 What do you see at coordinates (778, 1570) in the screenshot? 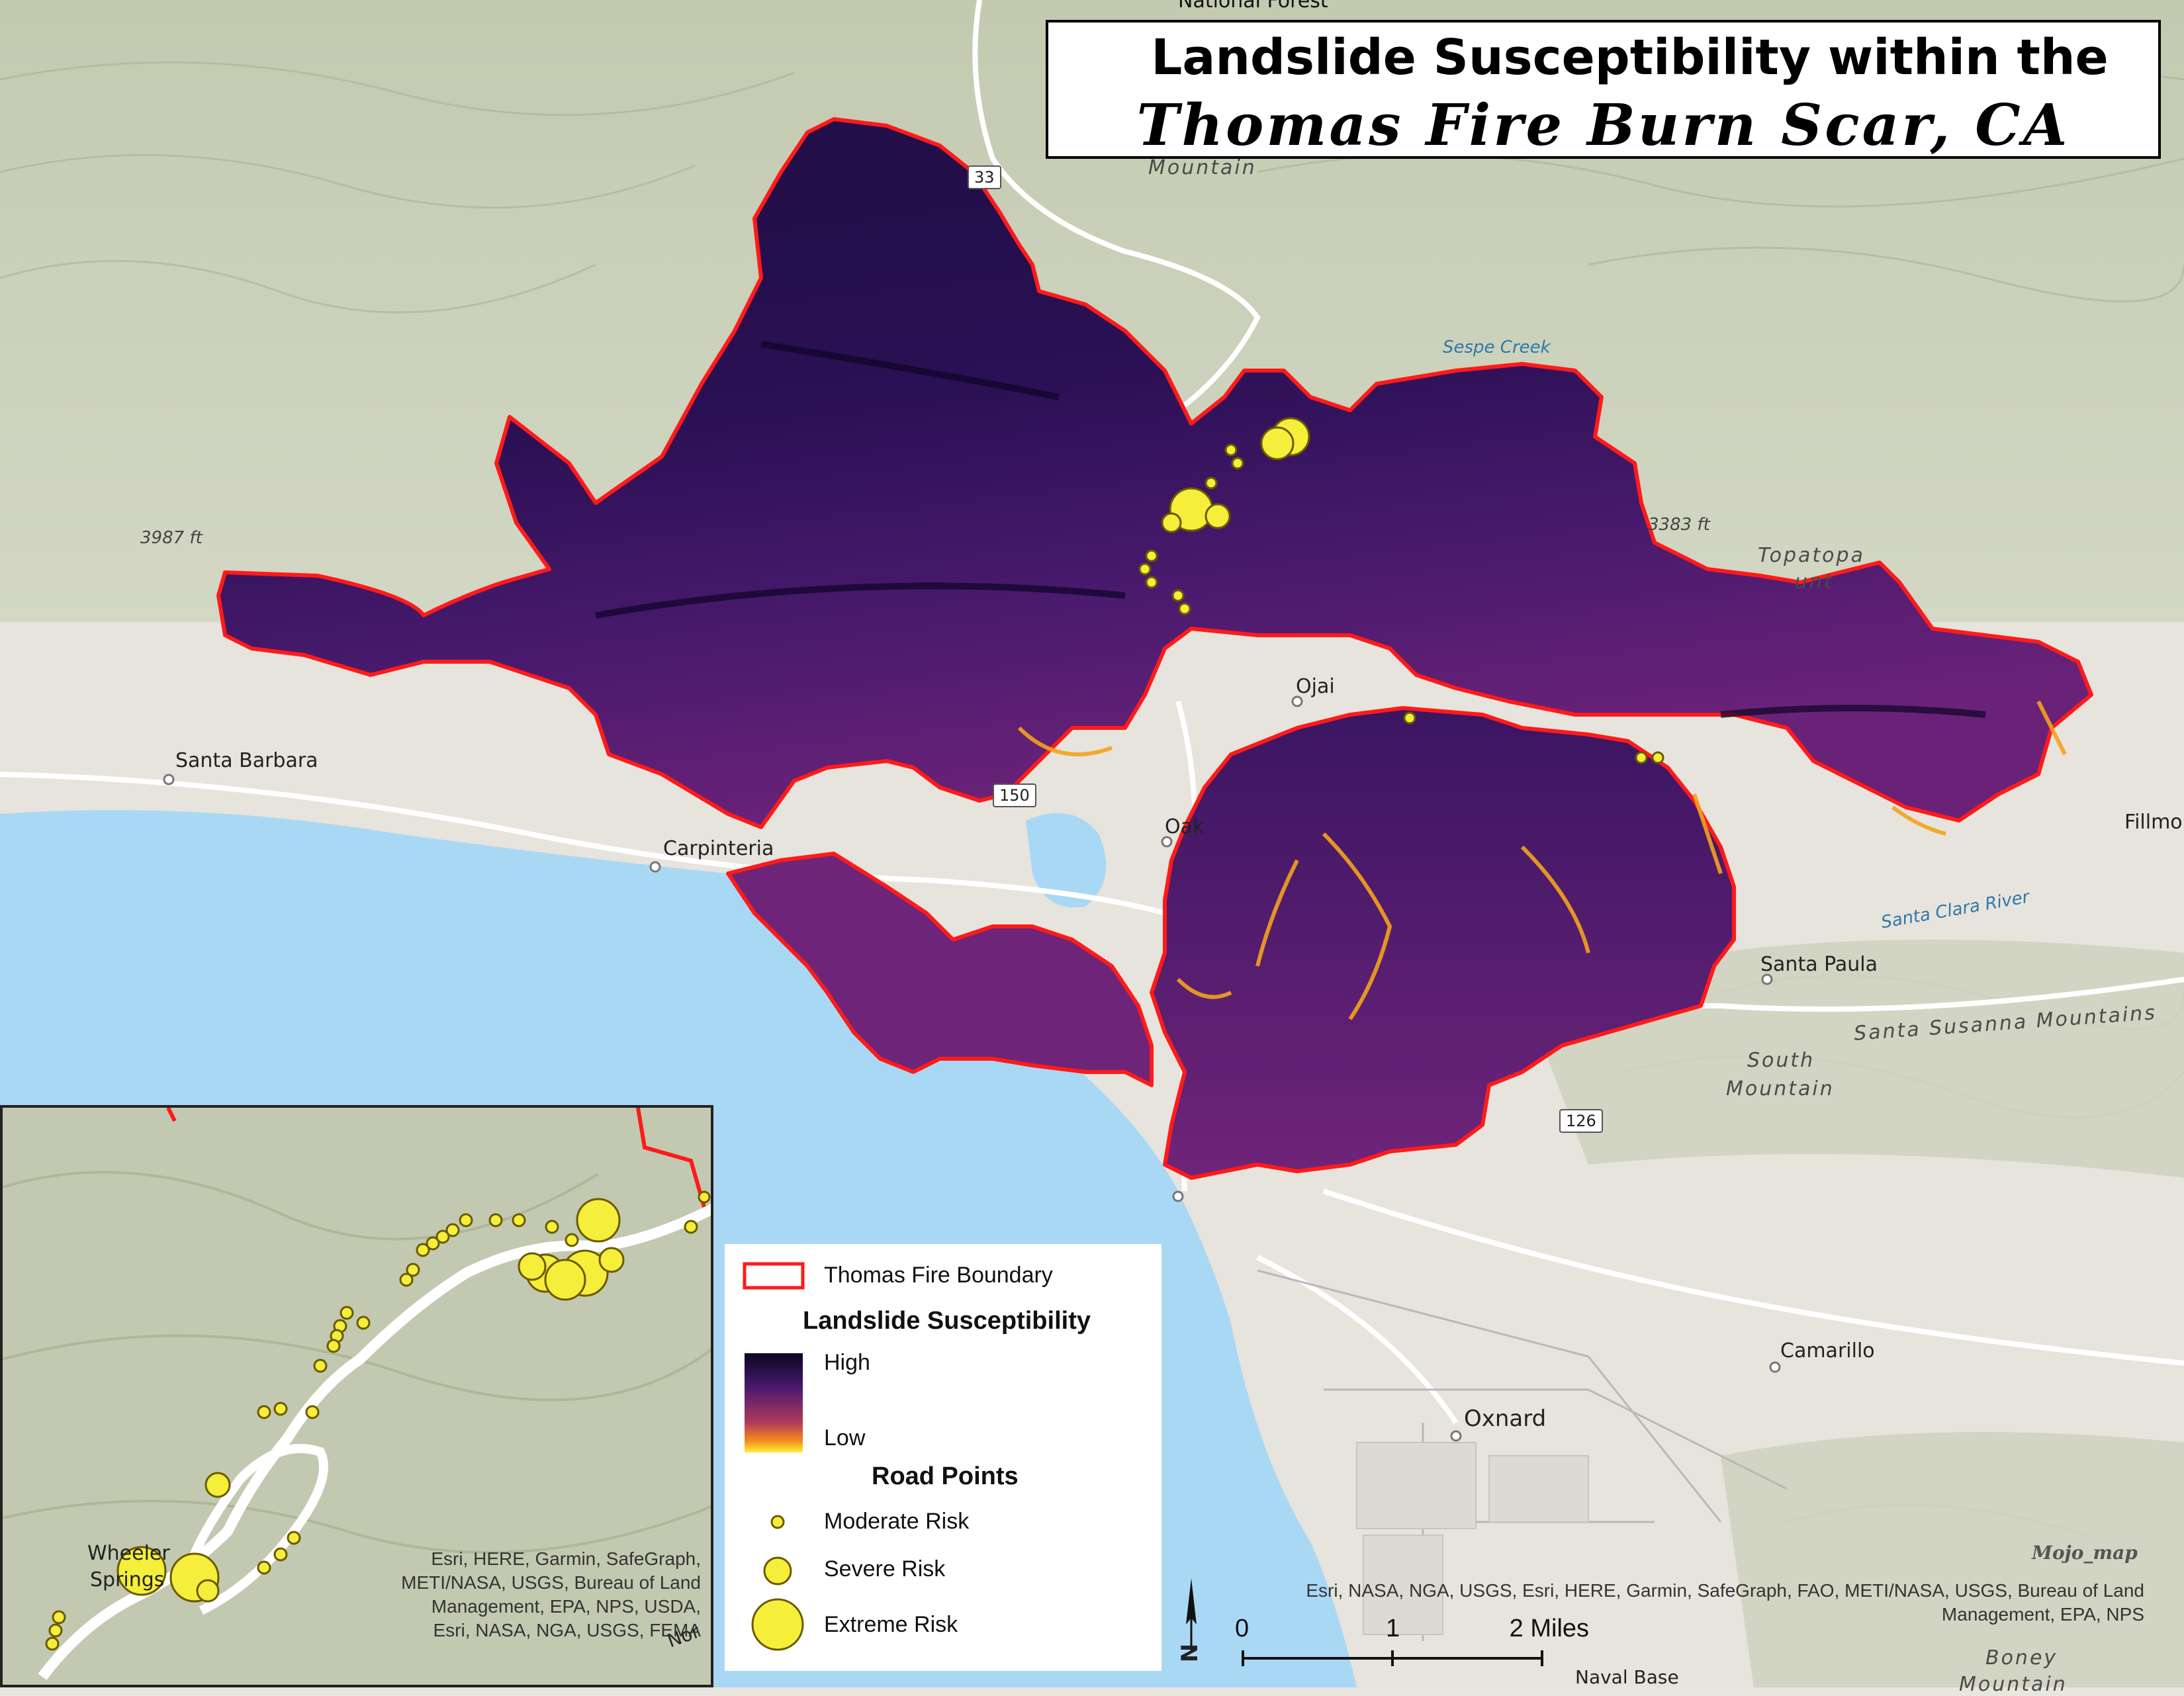
I see `legend-severe-symbol` at bounding box center [778, 1570].